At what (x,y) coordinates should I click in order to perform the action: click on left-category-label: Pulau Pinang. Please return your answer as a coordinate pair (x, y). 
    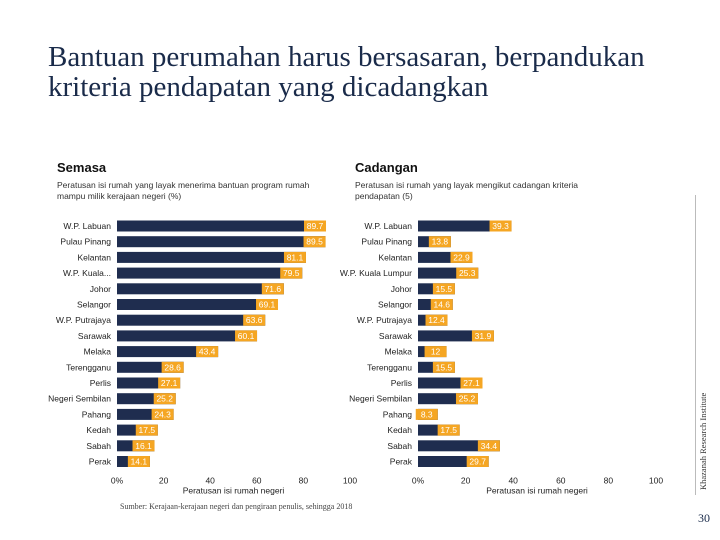
    Looking at the image, I should click on (85, 242).